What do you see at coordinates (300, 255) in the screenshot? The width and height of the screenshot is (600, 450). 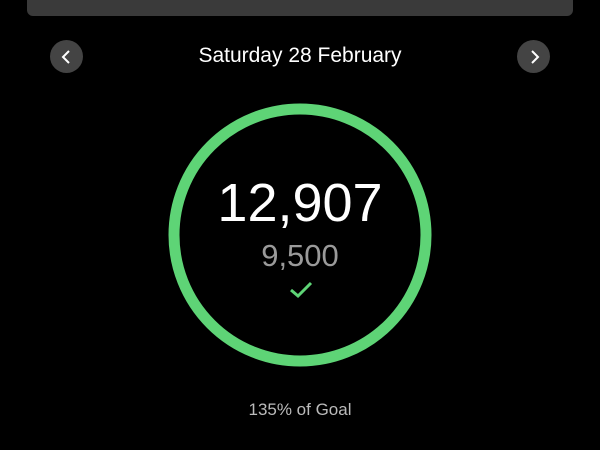 I see `step-goal: 9,500` at bounding box center [300, 255].